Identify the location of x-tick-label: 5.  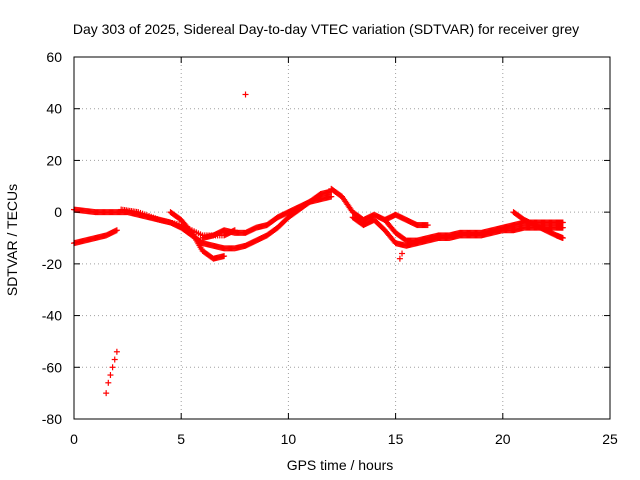
(181, 439).